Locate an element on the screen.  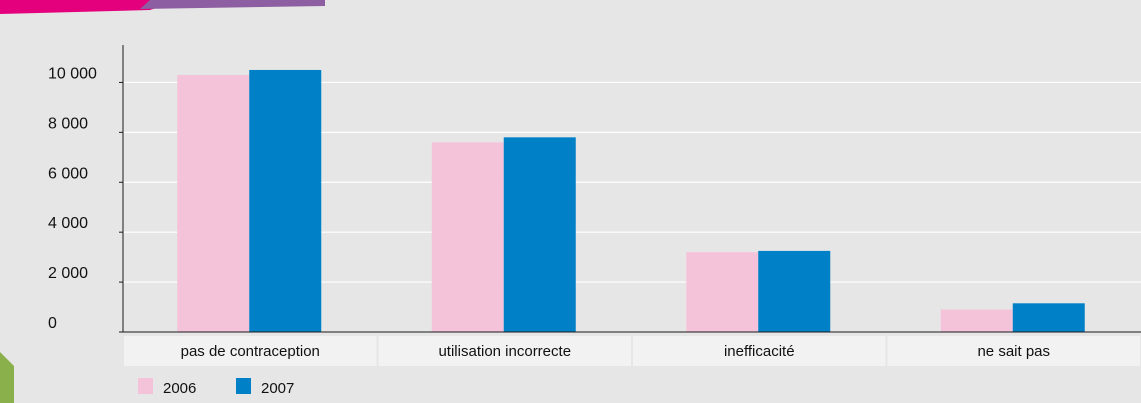
category-label: pas de contraception is located at coordinates (250, 351).